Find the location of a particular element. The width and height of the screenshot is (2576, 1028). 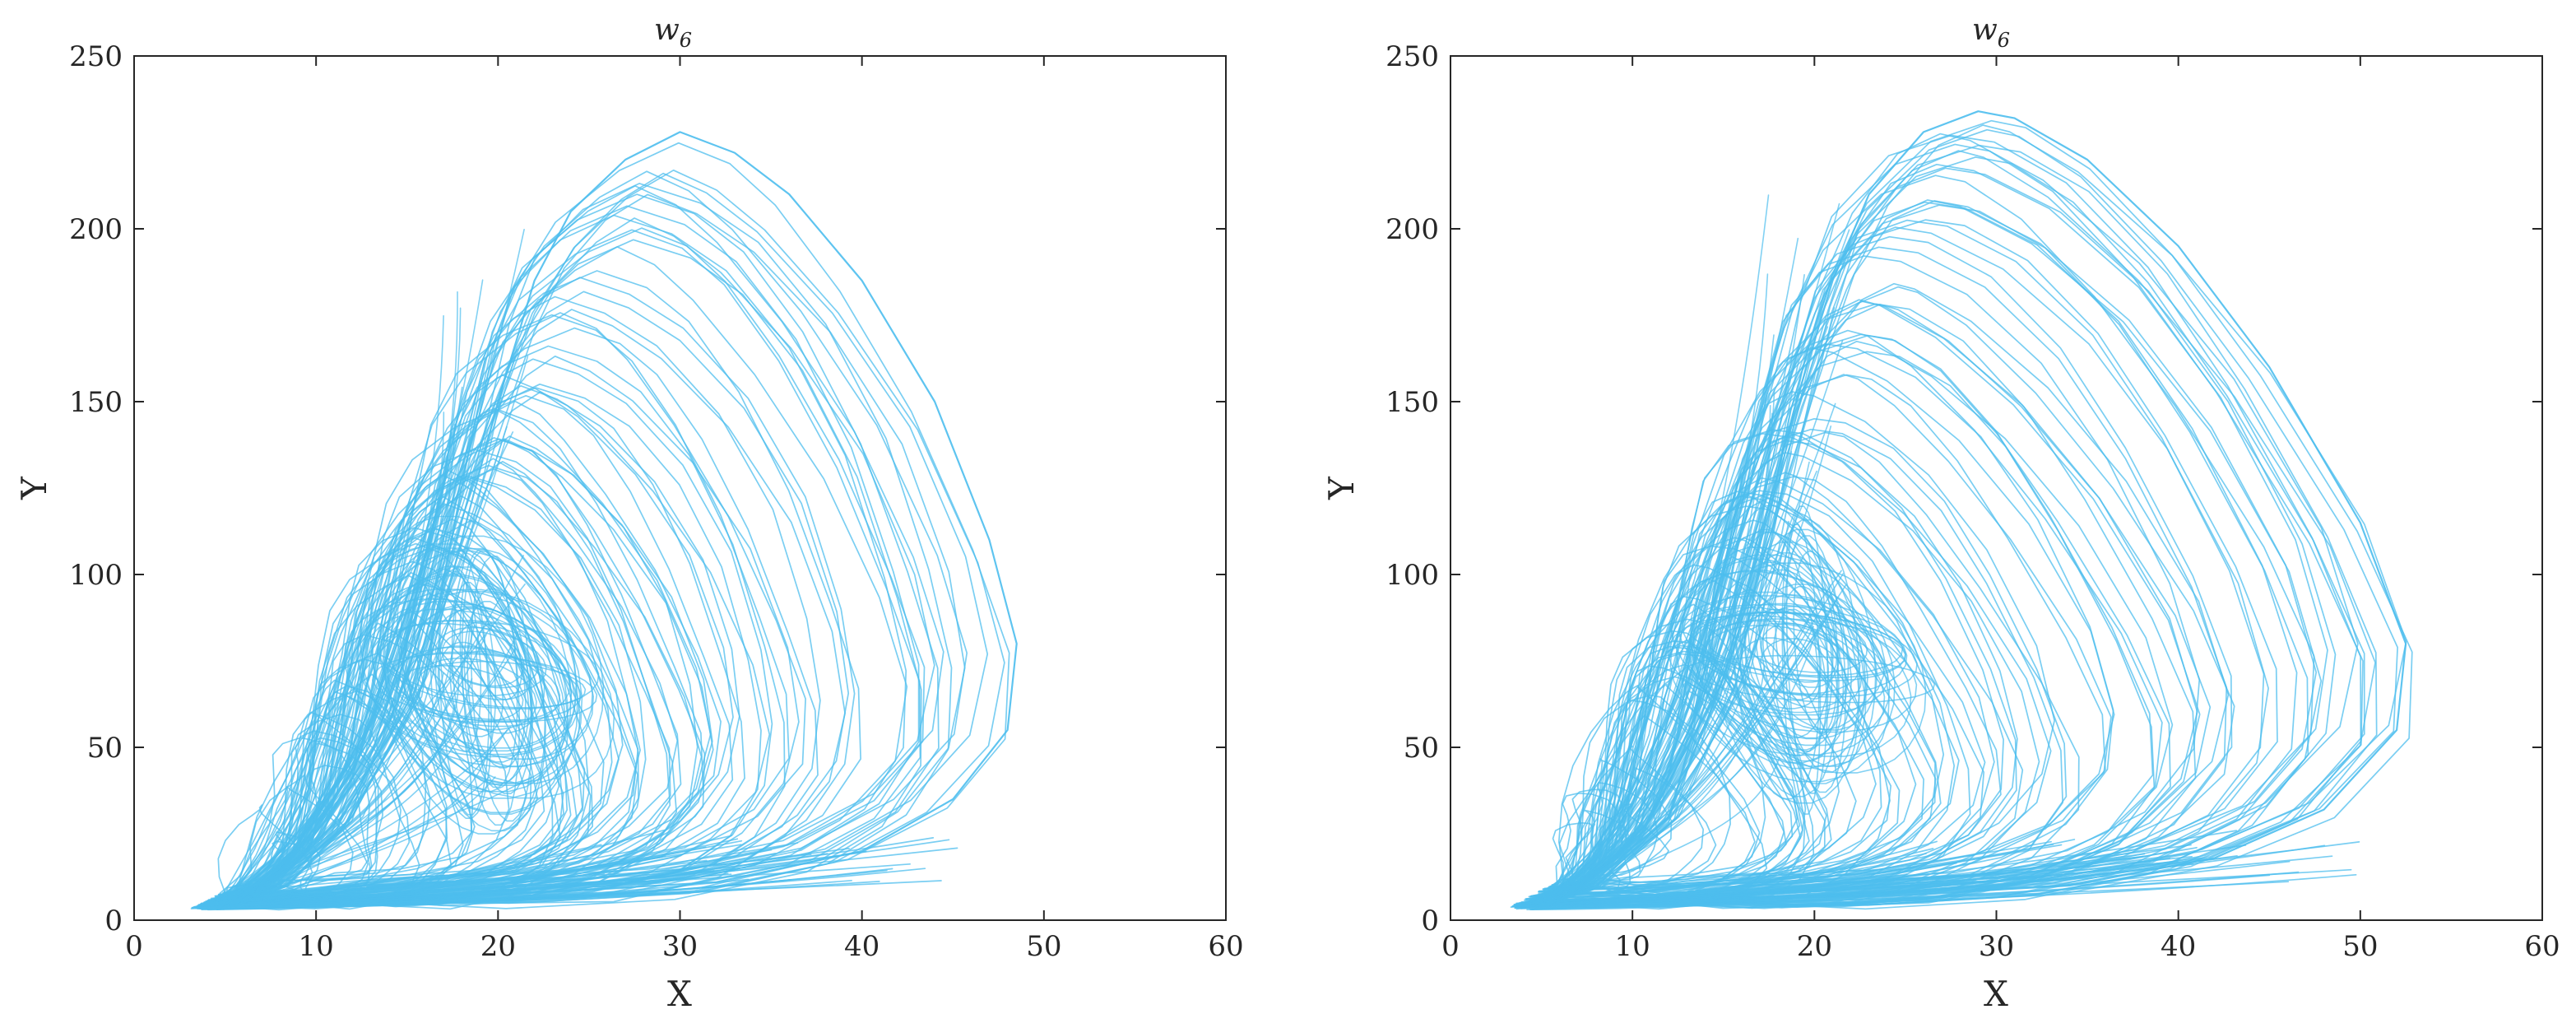

left-chart-x-tick-label: 40 is located at coordinates (862, 946).